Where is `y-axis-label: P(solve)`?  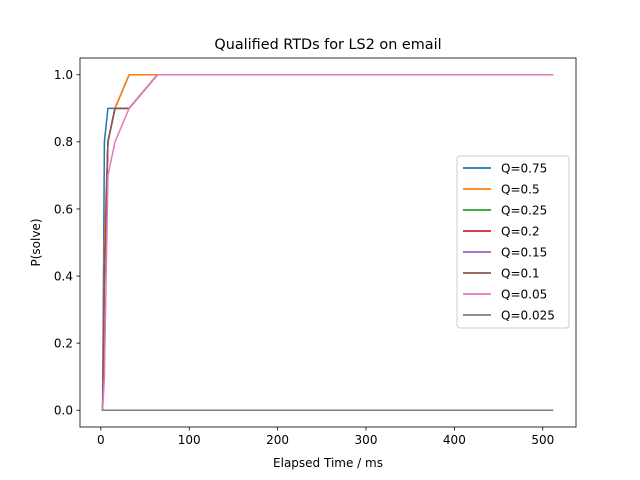
y-axis-label: P(solve) is located at coordinates (36, 242).